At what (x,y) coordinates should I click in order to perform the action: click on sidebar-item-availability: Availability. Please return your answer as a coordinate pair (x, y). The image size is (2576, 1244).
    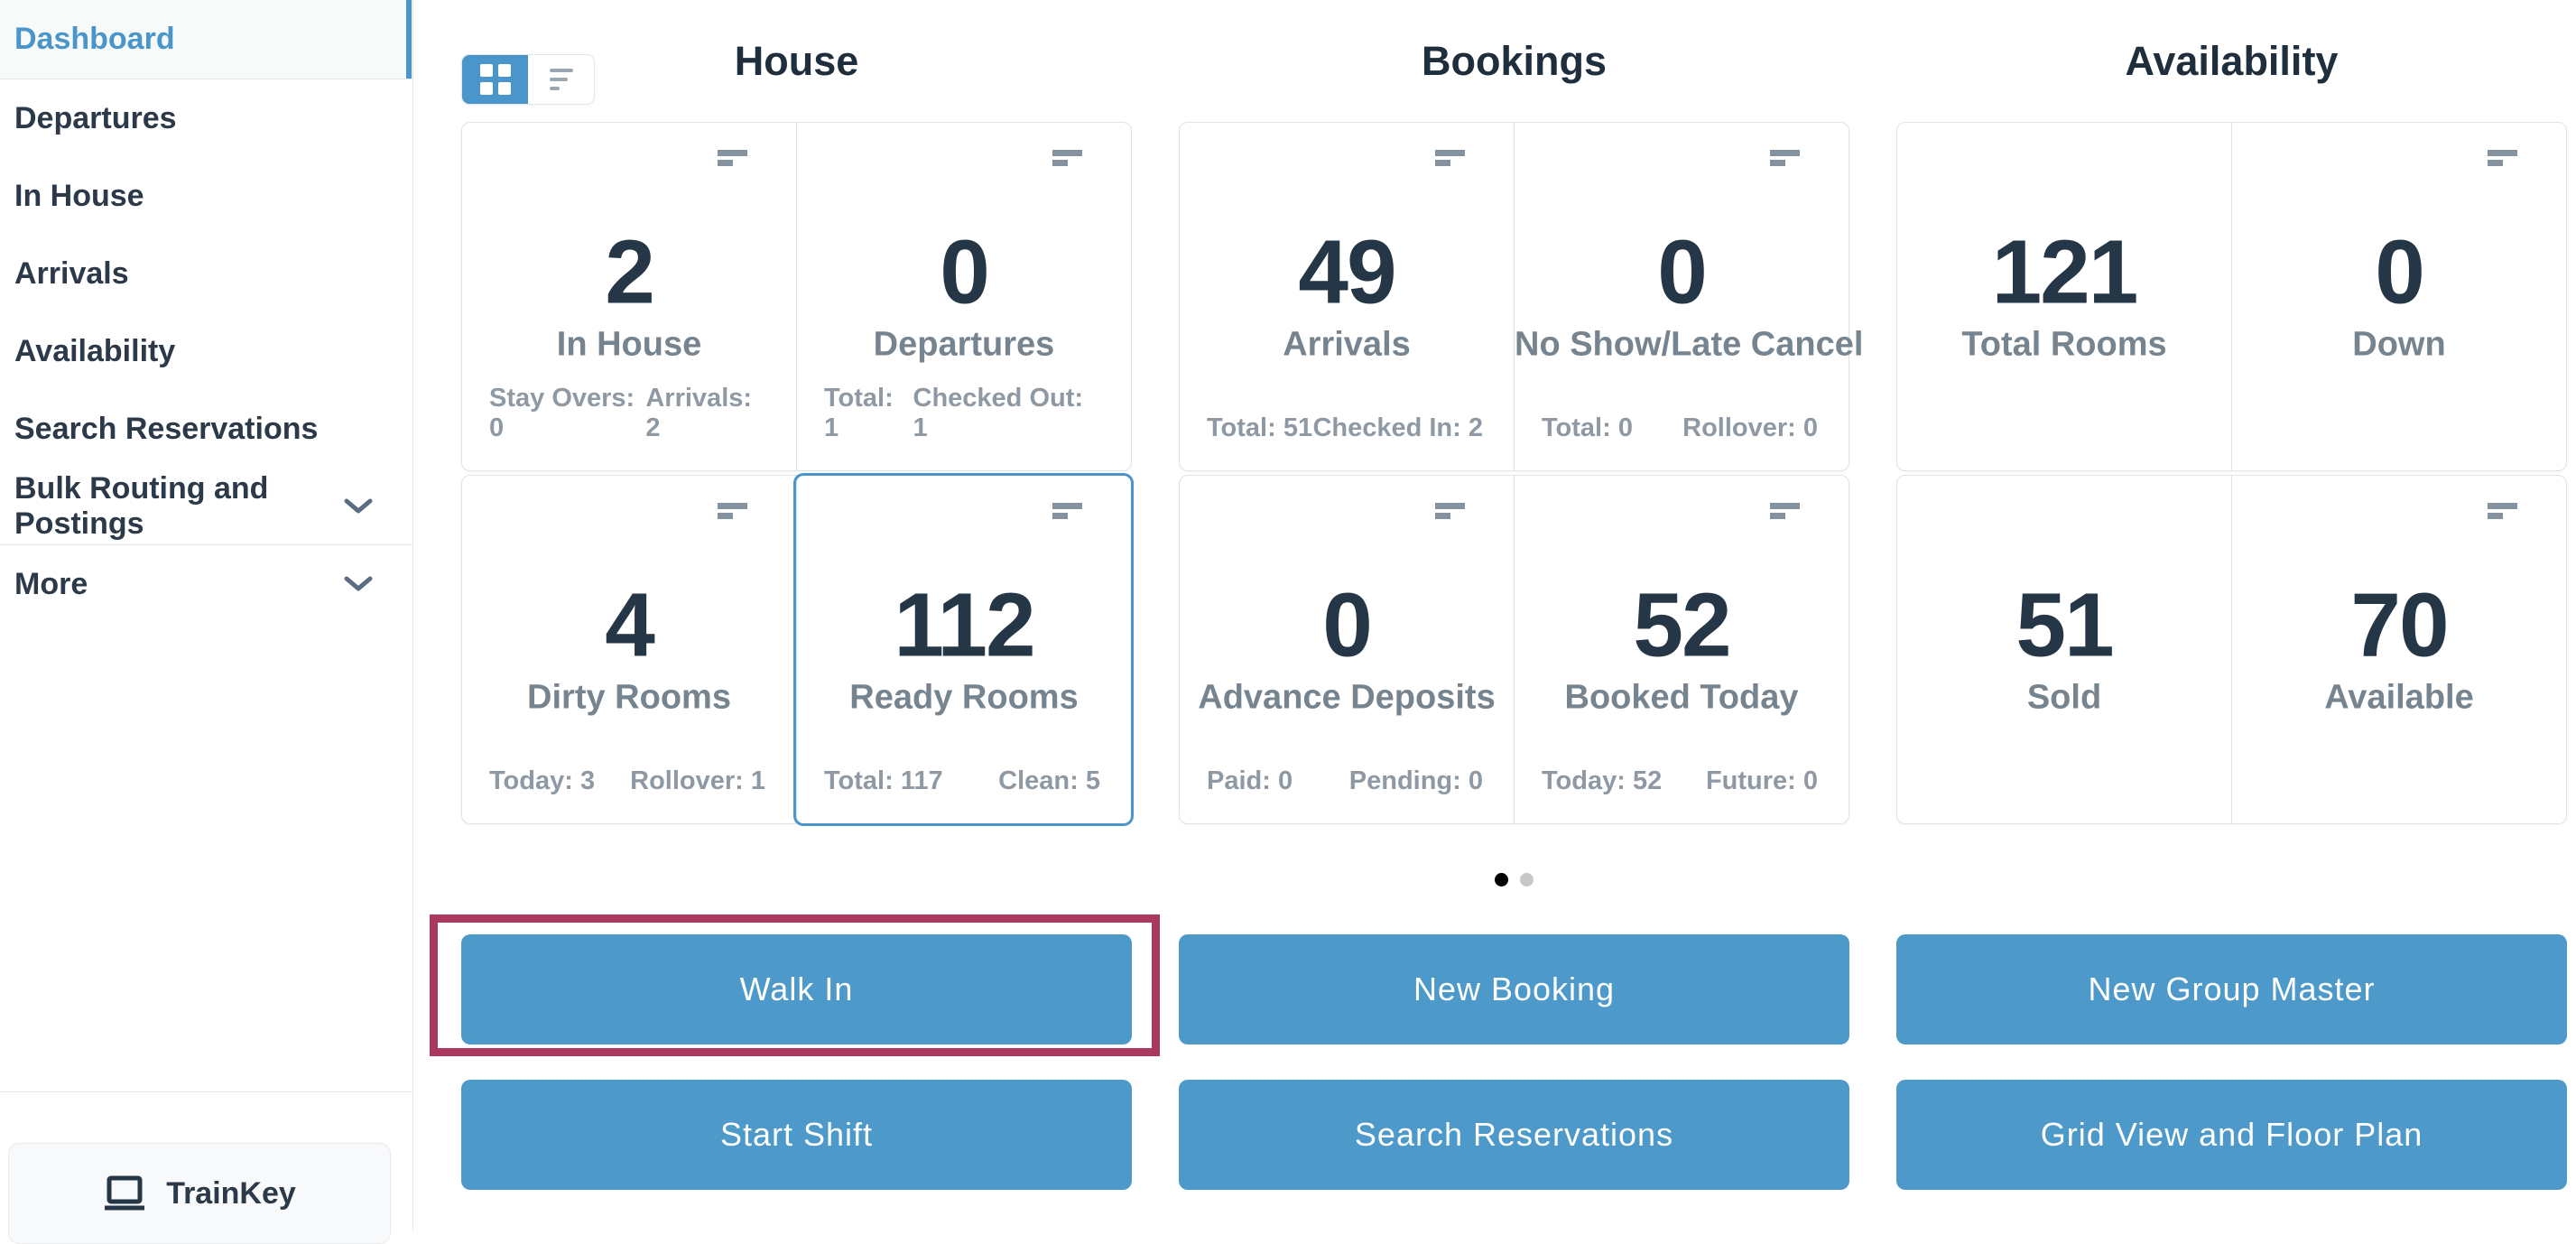
    Looking at the image, I should click on (206, 351).